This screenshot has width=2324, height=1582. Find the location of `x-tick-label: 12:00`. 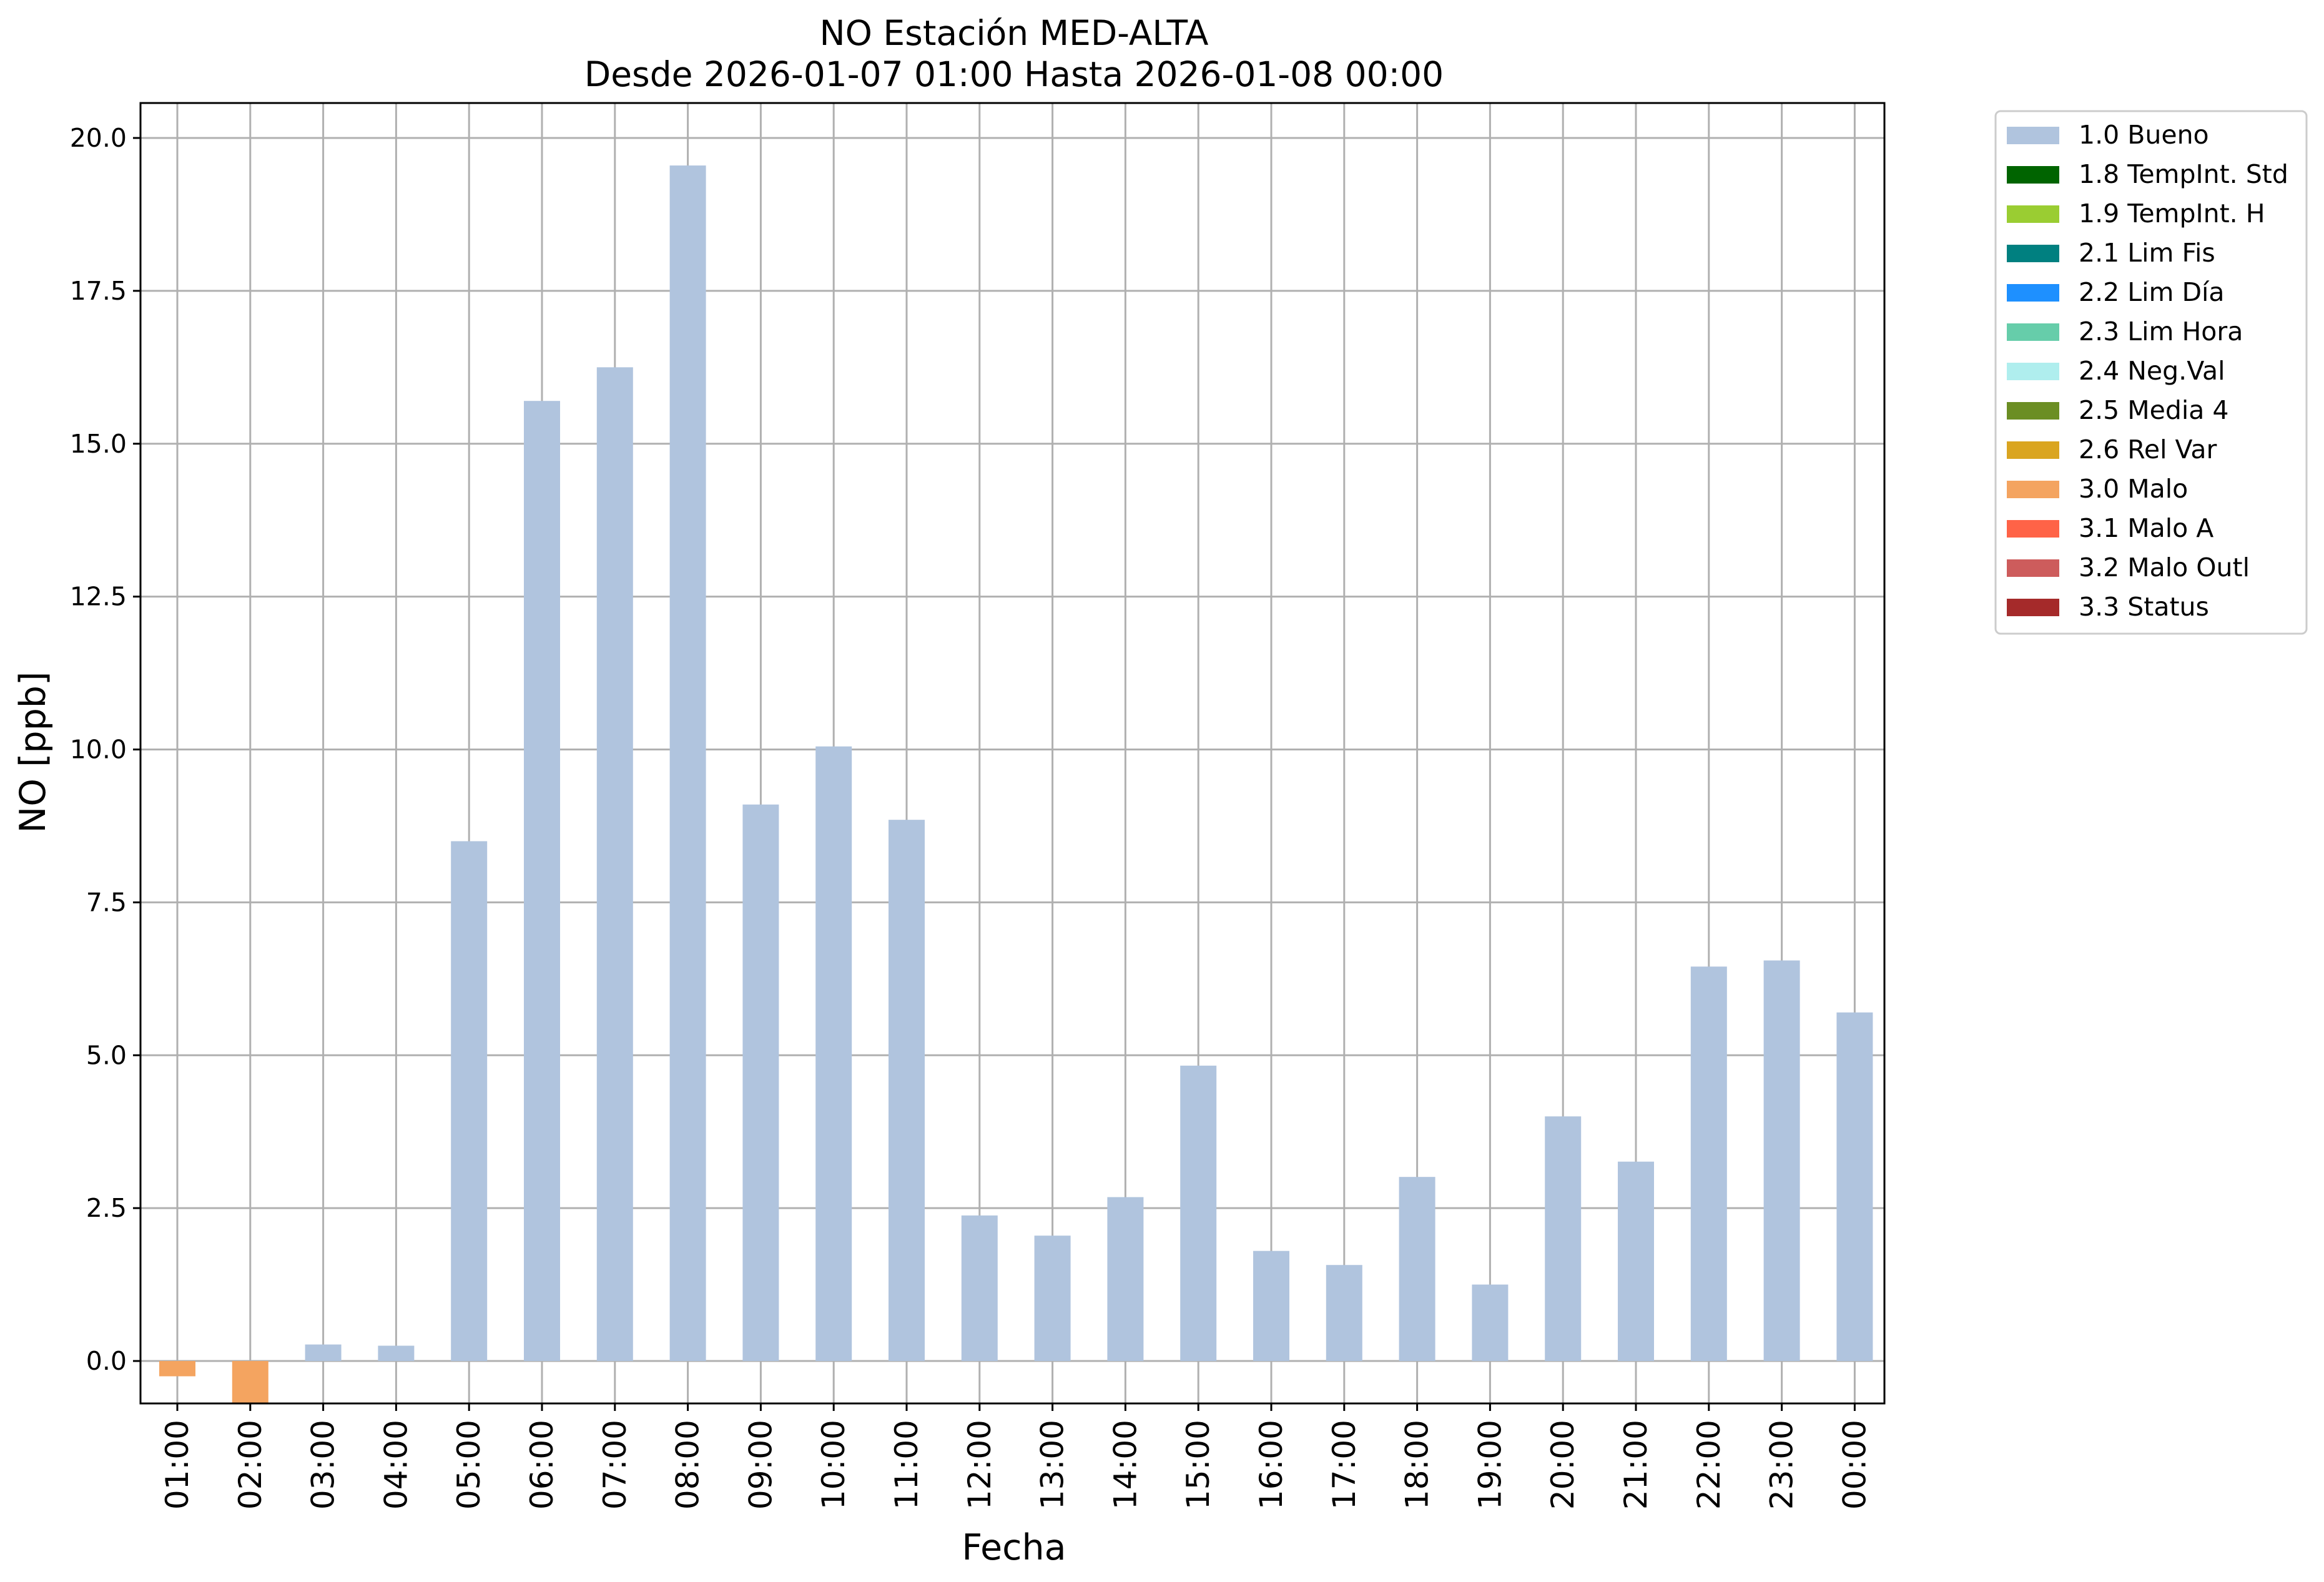

x-tick-label: 12:00 is located at coordinates (980, 1465).